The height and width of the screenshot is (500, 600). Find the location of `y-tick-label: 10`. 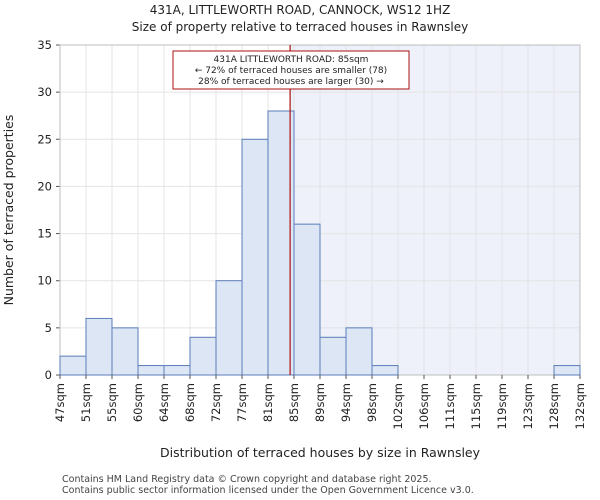

y-tick-label: 10 is located at coordinates (44, 281).